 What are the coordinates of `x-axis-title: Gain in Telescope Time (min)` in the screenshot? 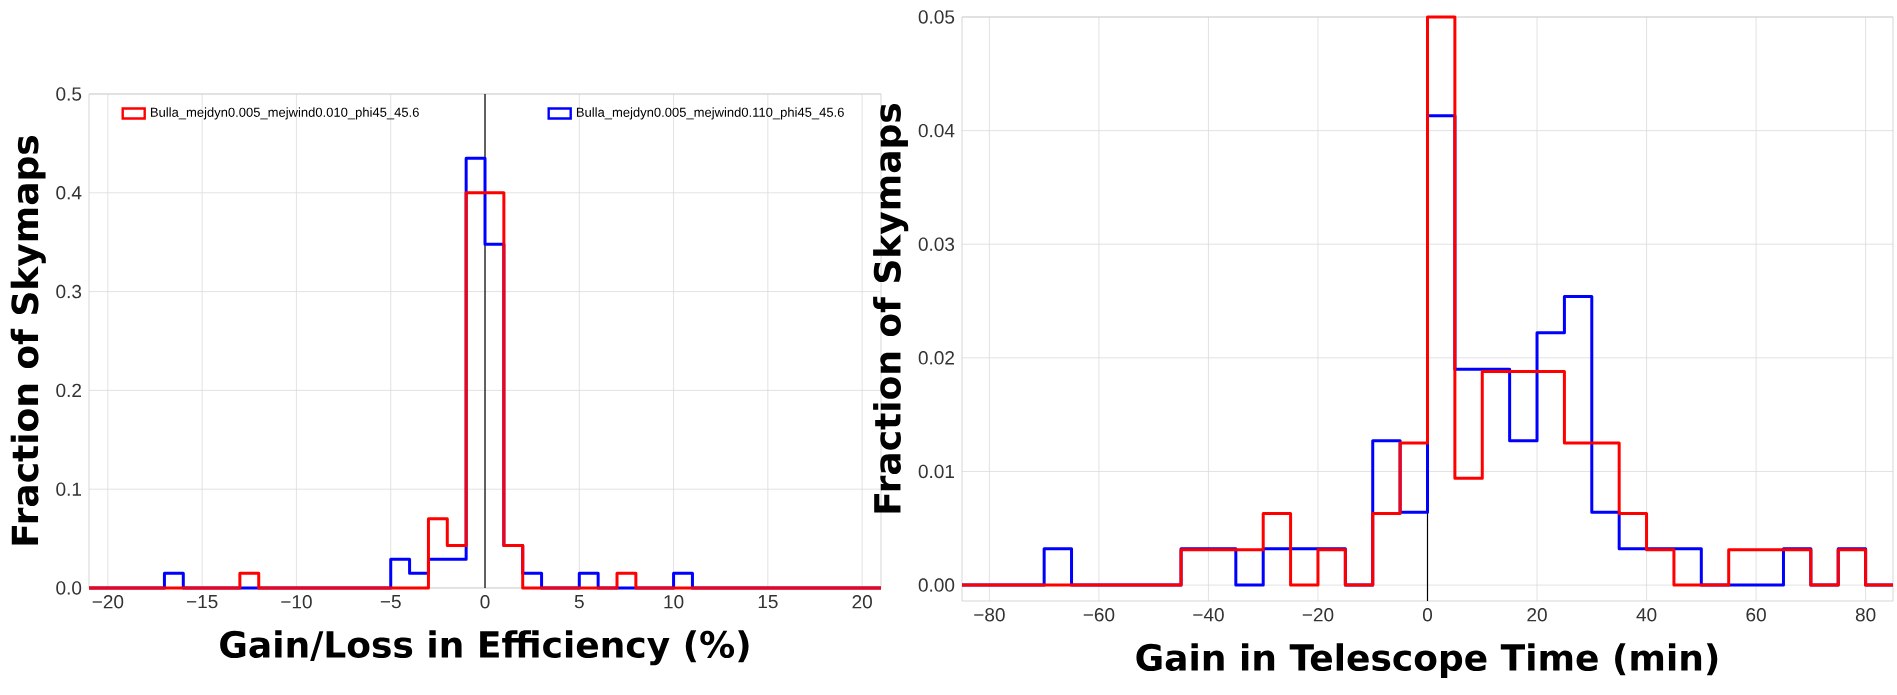 It's located at (1427, 661).